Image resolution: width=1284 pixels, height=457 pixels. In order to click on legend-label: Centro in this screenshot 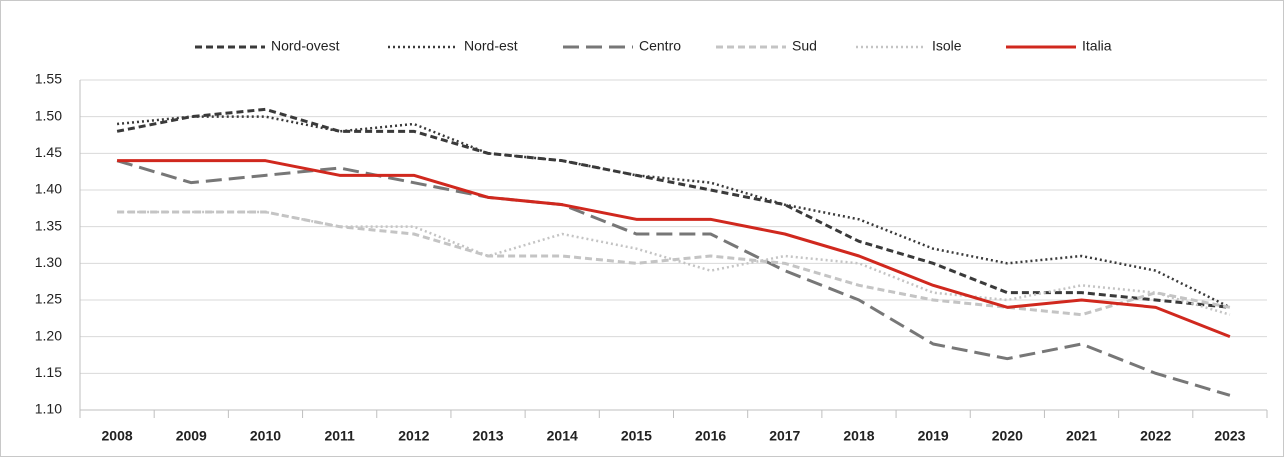, I will do `click(660, 46)`.